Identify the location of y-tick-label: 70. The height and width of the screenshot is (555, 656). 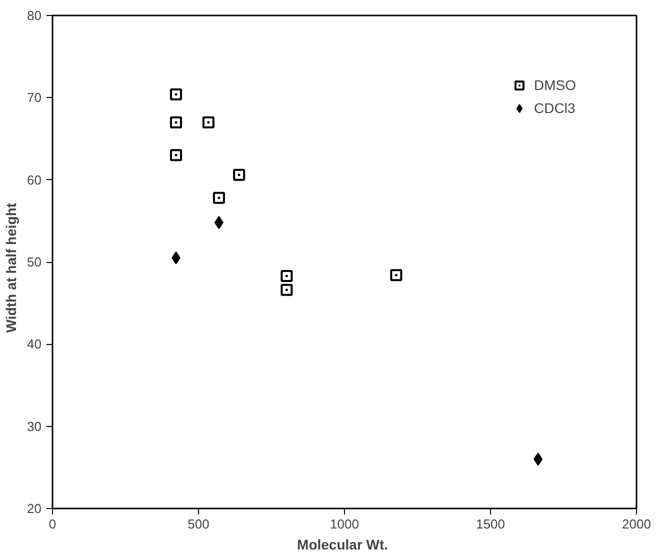
(34, 98).